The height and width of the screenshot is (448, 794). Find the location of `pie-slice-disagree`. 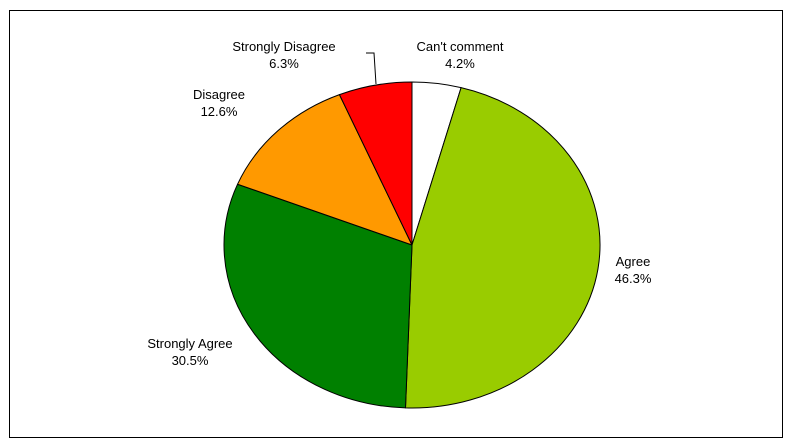

pie-slice-disagree is located at coordinates (325, 170).